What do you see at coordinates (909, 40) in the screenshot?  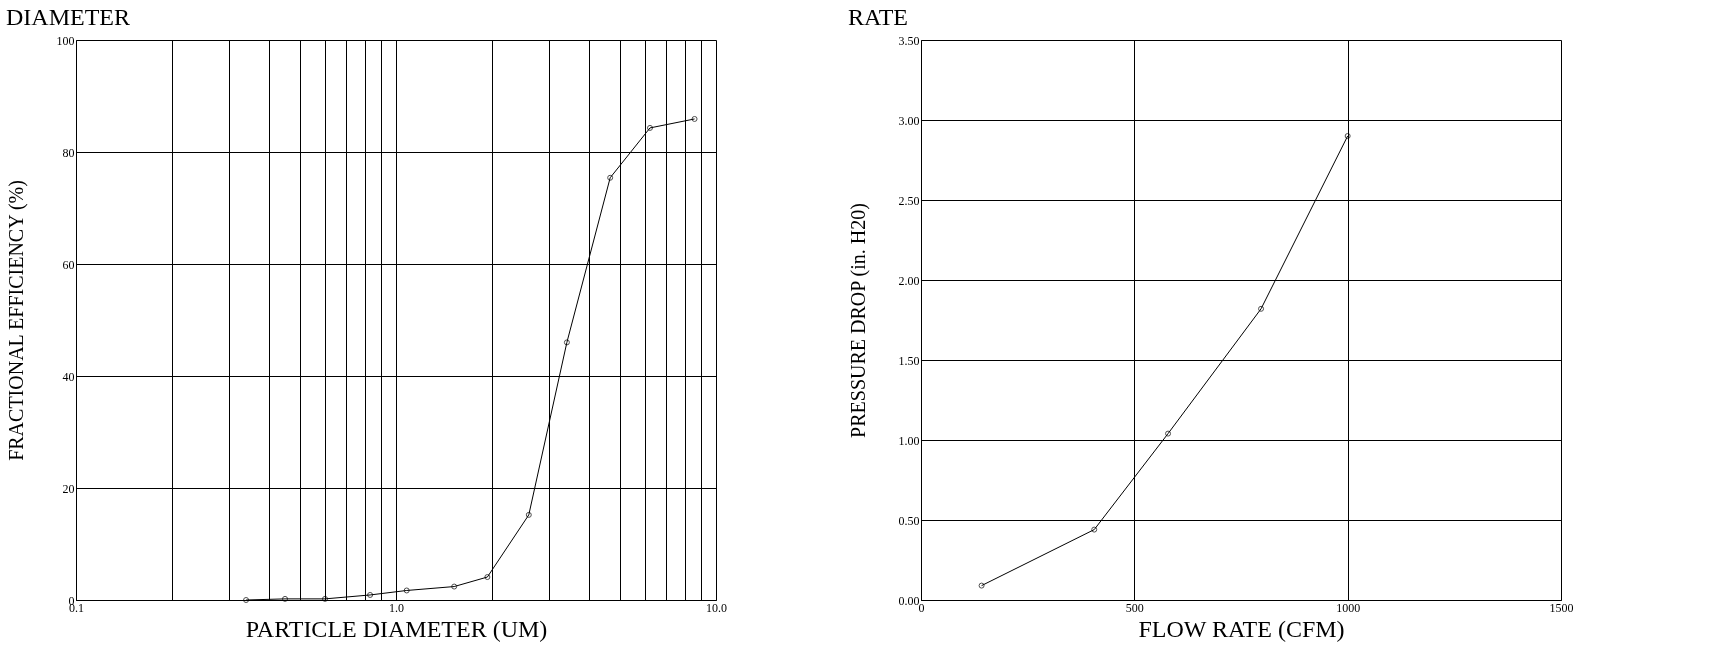 I see `y-tick-label: 3.50` at bounding box center [909, 40].